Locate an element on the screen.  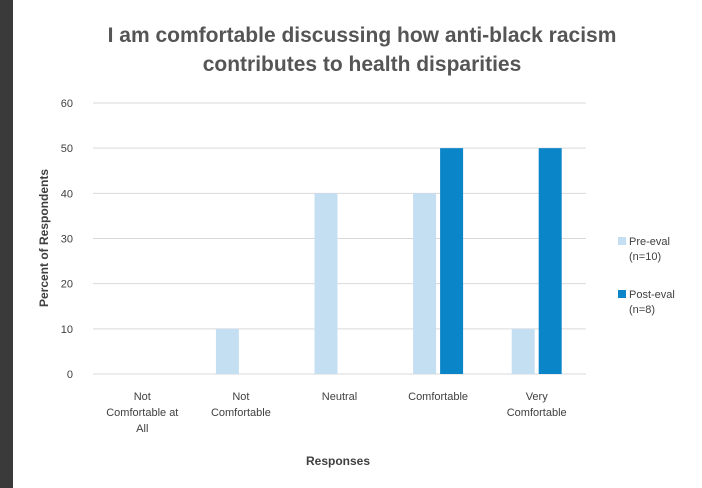
x-axis-title: Responses is located at coordinates (338, 461).